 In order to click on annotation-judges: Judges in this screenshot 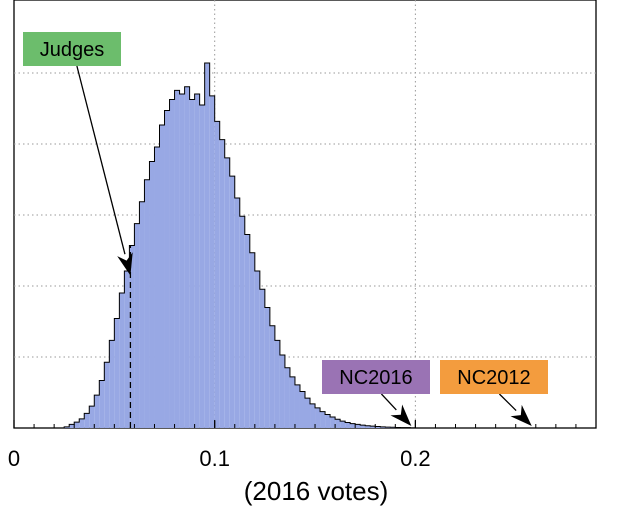, I will do `click(78, 230)`.